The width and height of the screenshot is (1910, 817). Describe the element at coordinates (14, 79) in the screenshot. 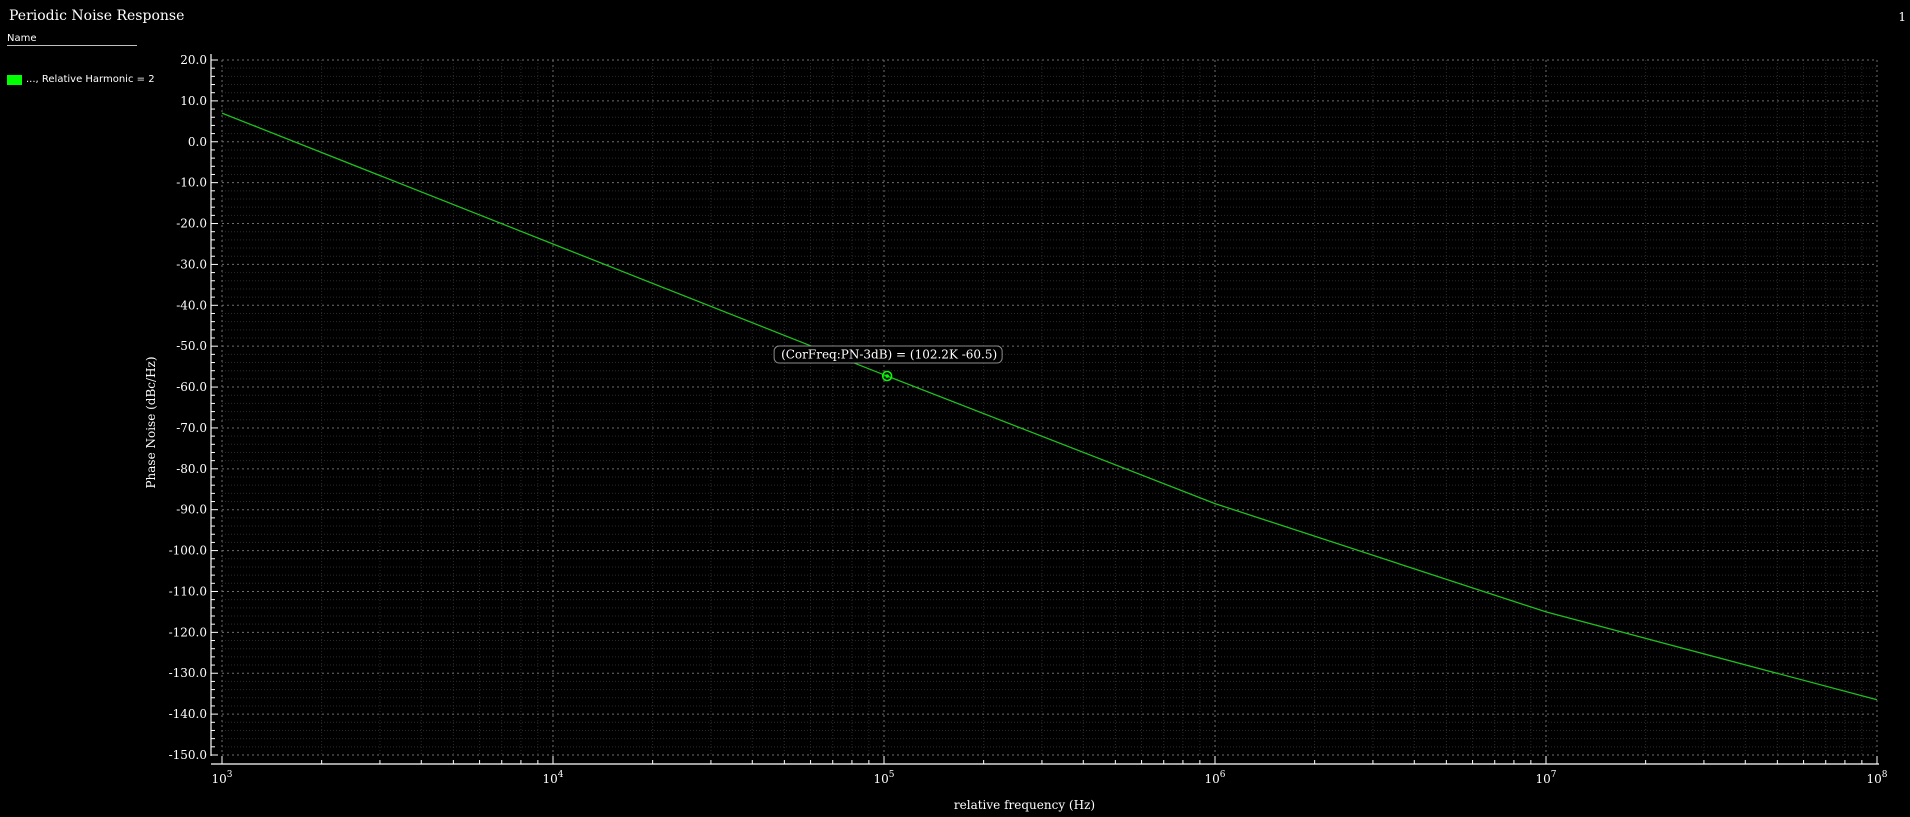

I see `legend-swatch` at that location.